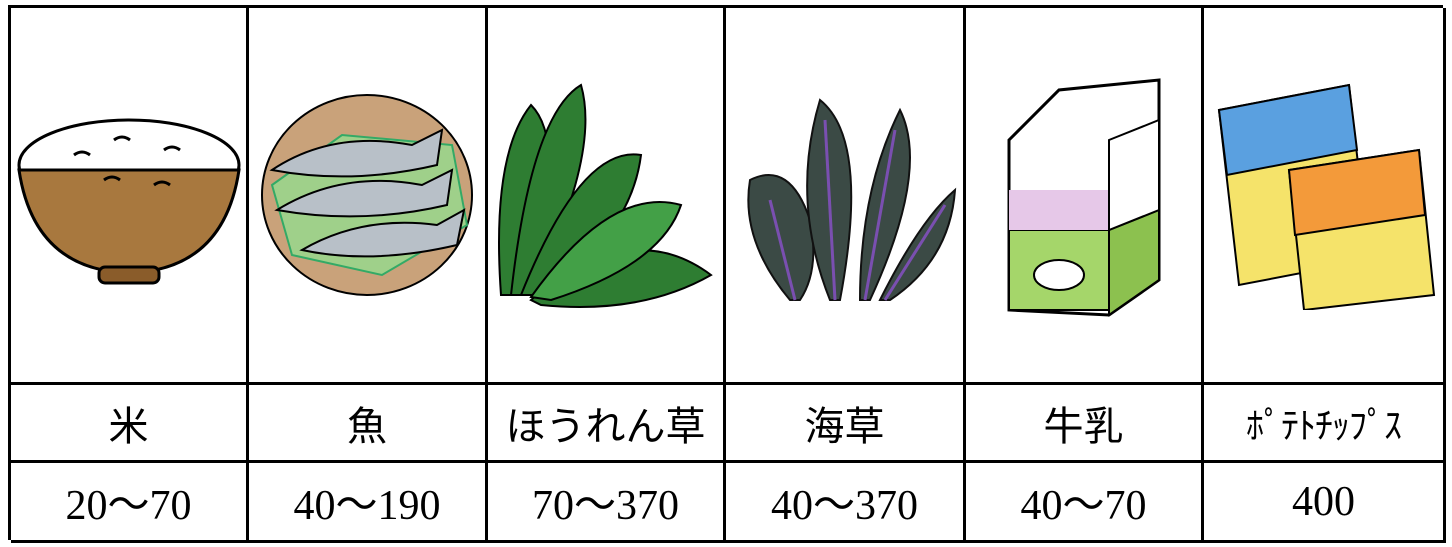 The height and width of the screenshot is (547, 1452). Describe the element at coordinates (1083, 506) in the screenshot. I see `food-value: 40～70` at that location.